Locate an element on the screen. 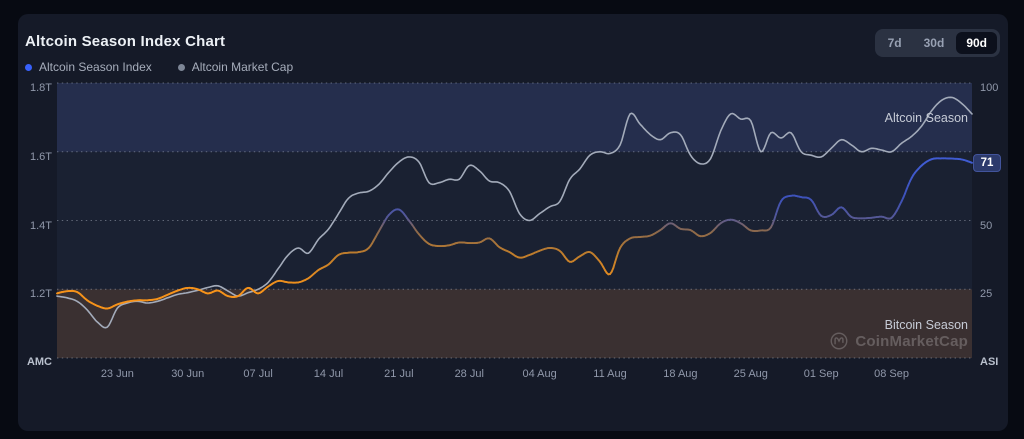  x-axis-tick: 28 Jul is located at coordinates (469, 374).